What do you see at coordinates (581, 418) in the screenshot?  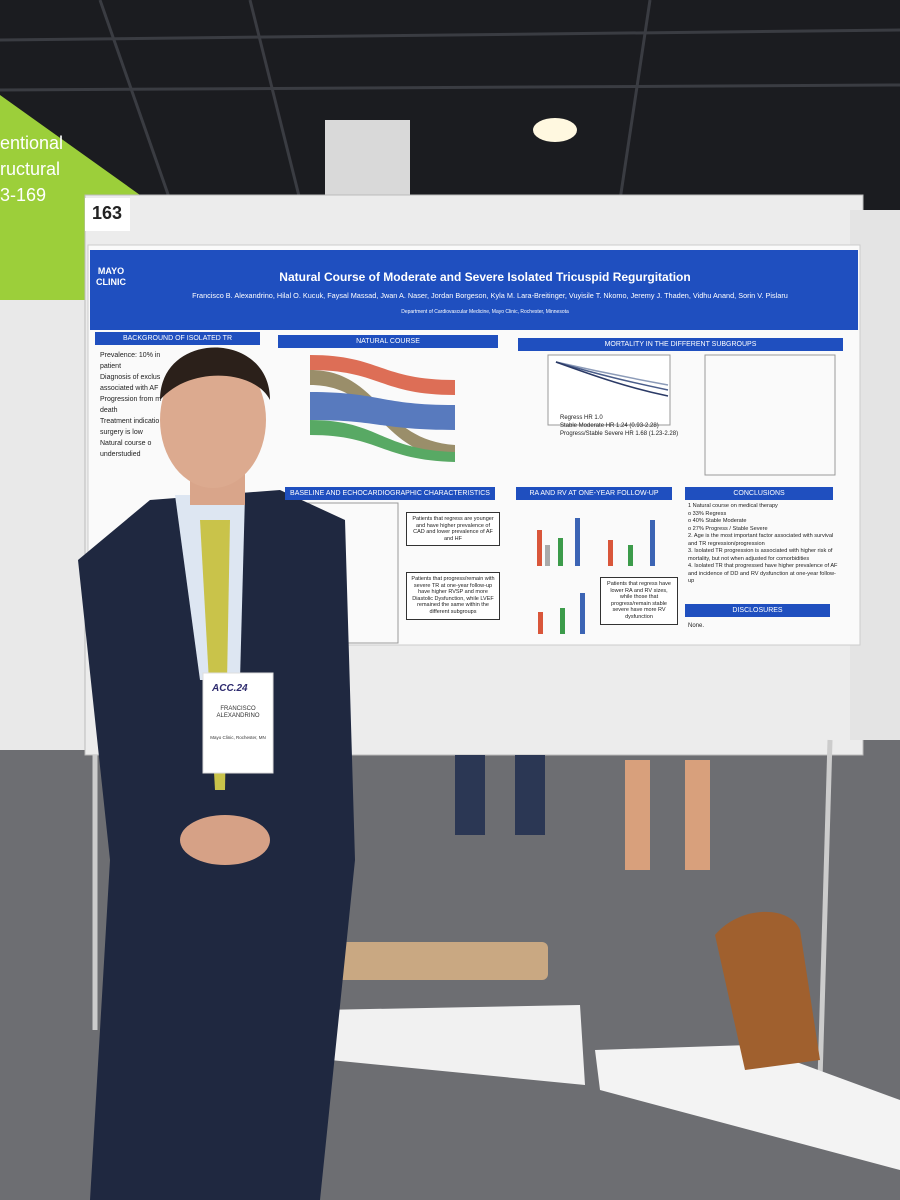 I see `legend-entry: Regress HR 1.0` at bounding box center [581, 418].